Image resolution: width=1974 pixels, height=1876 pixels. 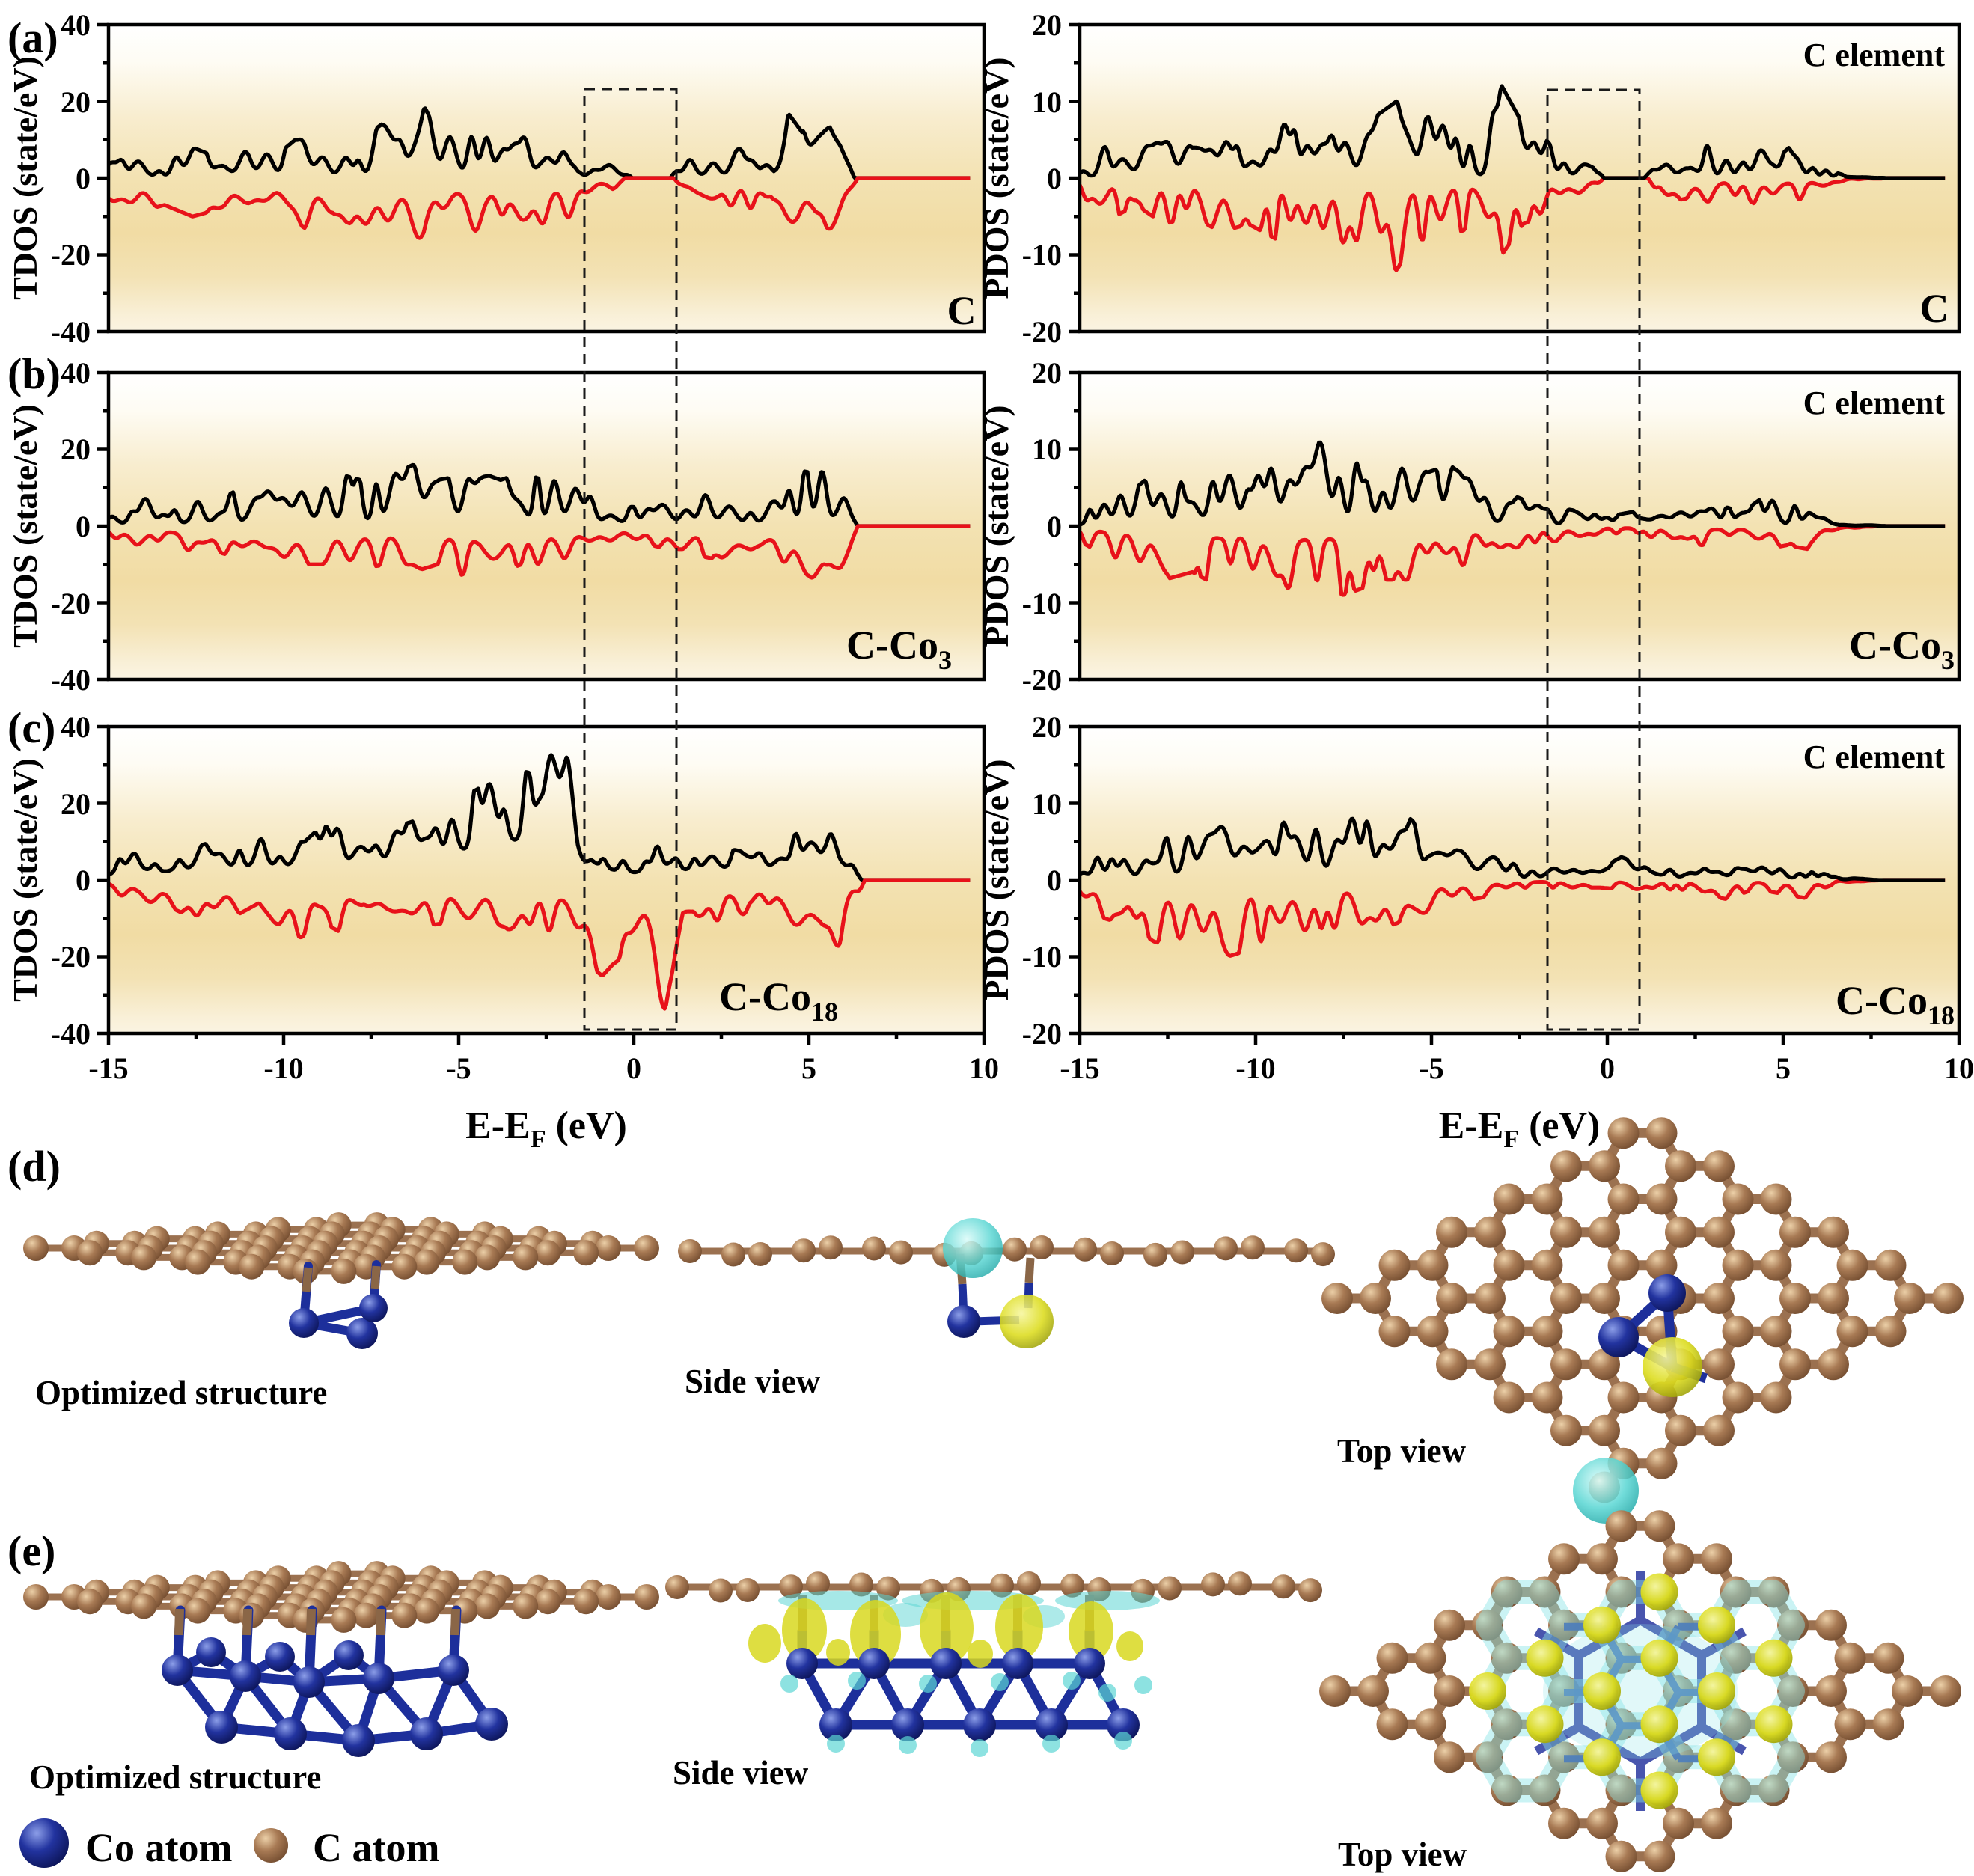 What do you see at coordinates (158, 1847) in the screenshot?
I see `svg-text: Co atom` at bounding box center [158, 1847].